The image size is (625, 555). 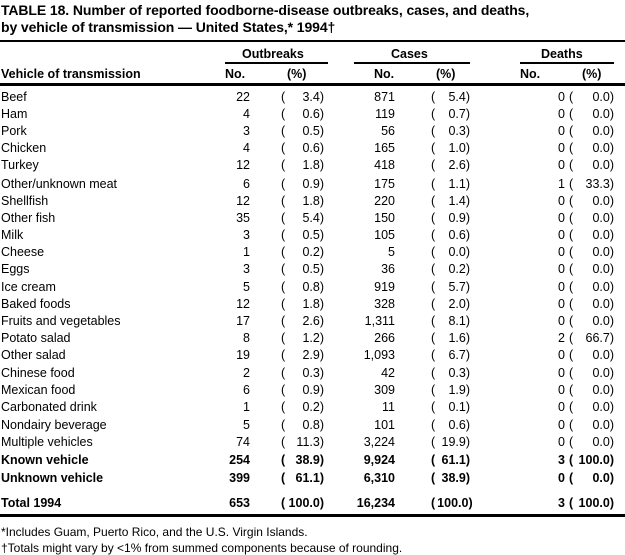 What do you see at coordinates (297, 74) in the screenshot?
I see `header-outbreaks-pct: (%)` at bounding box center [297, 74].